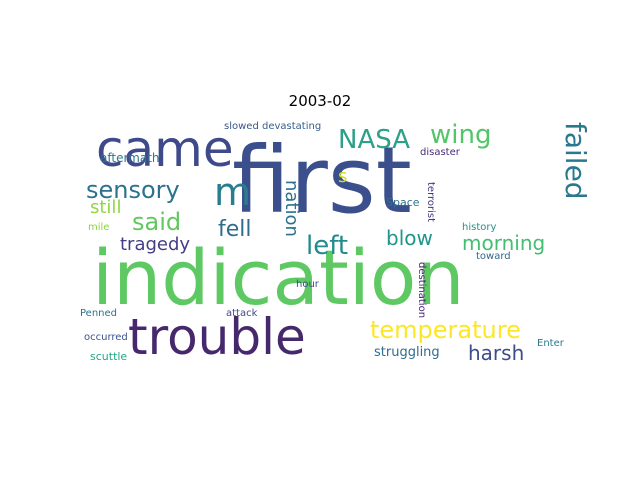 The height and width of the screenshot is (480, 640). Describe the element at coordinates (575, 161) in the screenshot. I see `word-failed: failed` at that location.